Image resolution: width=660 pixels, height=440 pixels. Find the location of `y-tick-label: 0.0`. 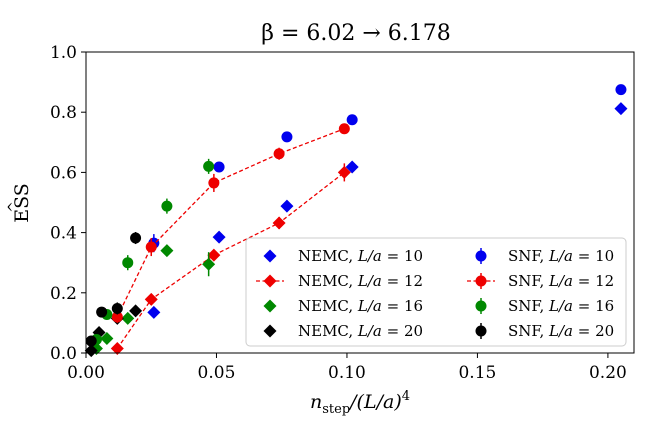

y-tick-label: 0.0 is located at coordinates (63, 354).